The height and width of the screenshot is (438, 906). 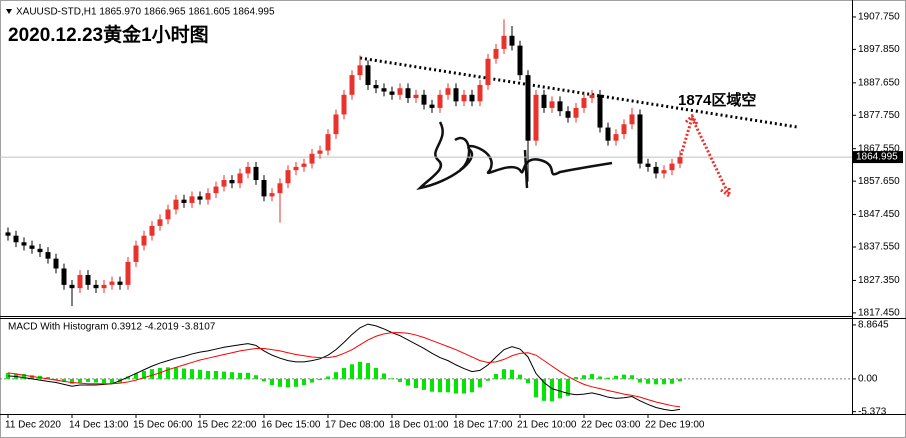 What do you see at coordinates (872, 411) in the screenshot?
I see `y-tick-label: -5.373` at bounding box center [872, 411].